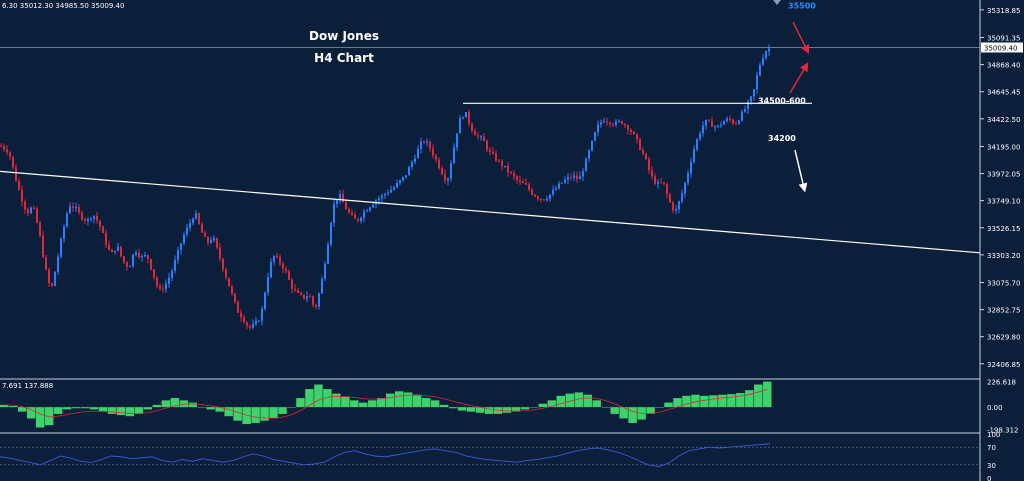  Describe the element at coordinates (500, 456) in the screenshot. I see `rsi-panel: 100 70 30 0` at that location.